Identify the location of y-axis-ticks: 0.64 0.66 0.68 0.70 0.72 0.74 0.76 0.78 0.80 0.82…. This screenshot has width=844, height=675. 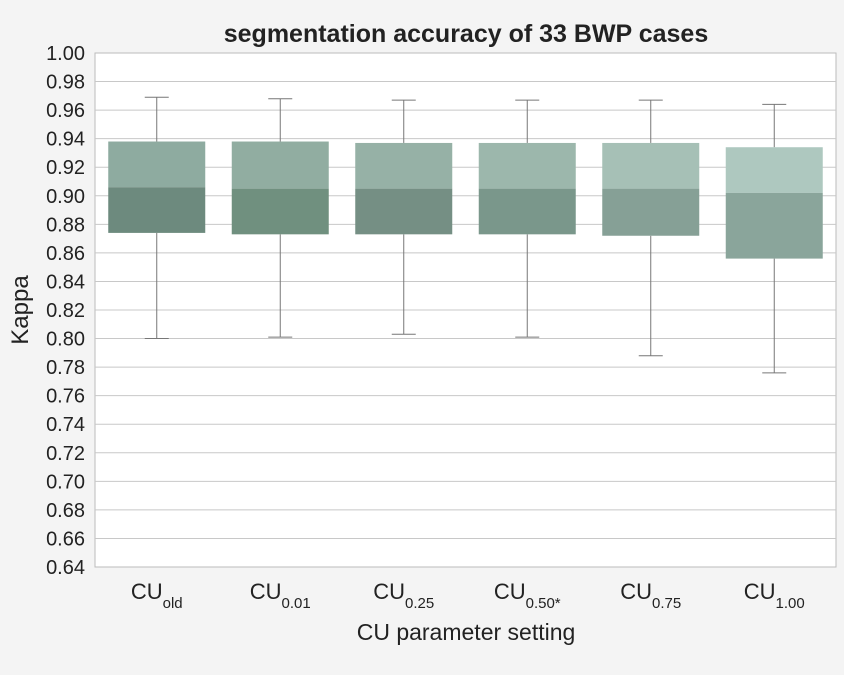
(65, 311).